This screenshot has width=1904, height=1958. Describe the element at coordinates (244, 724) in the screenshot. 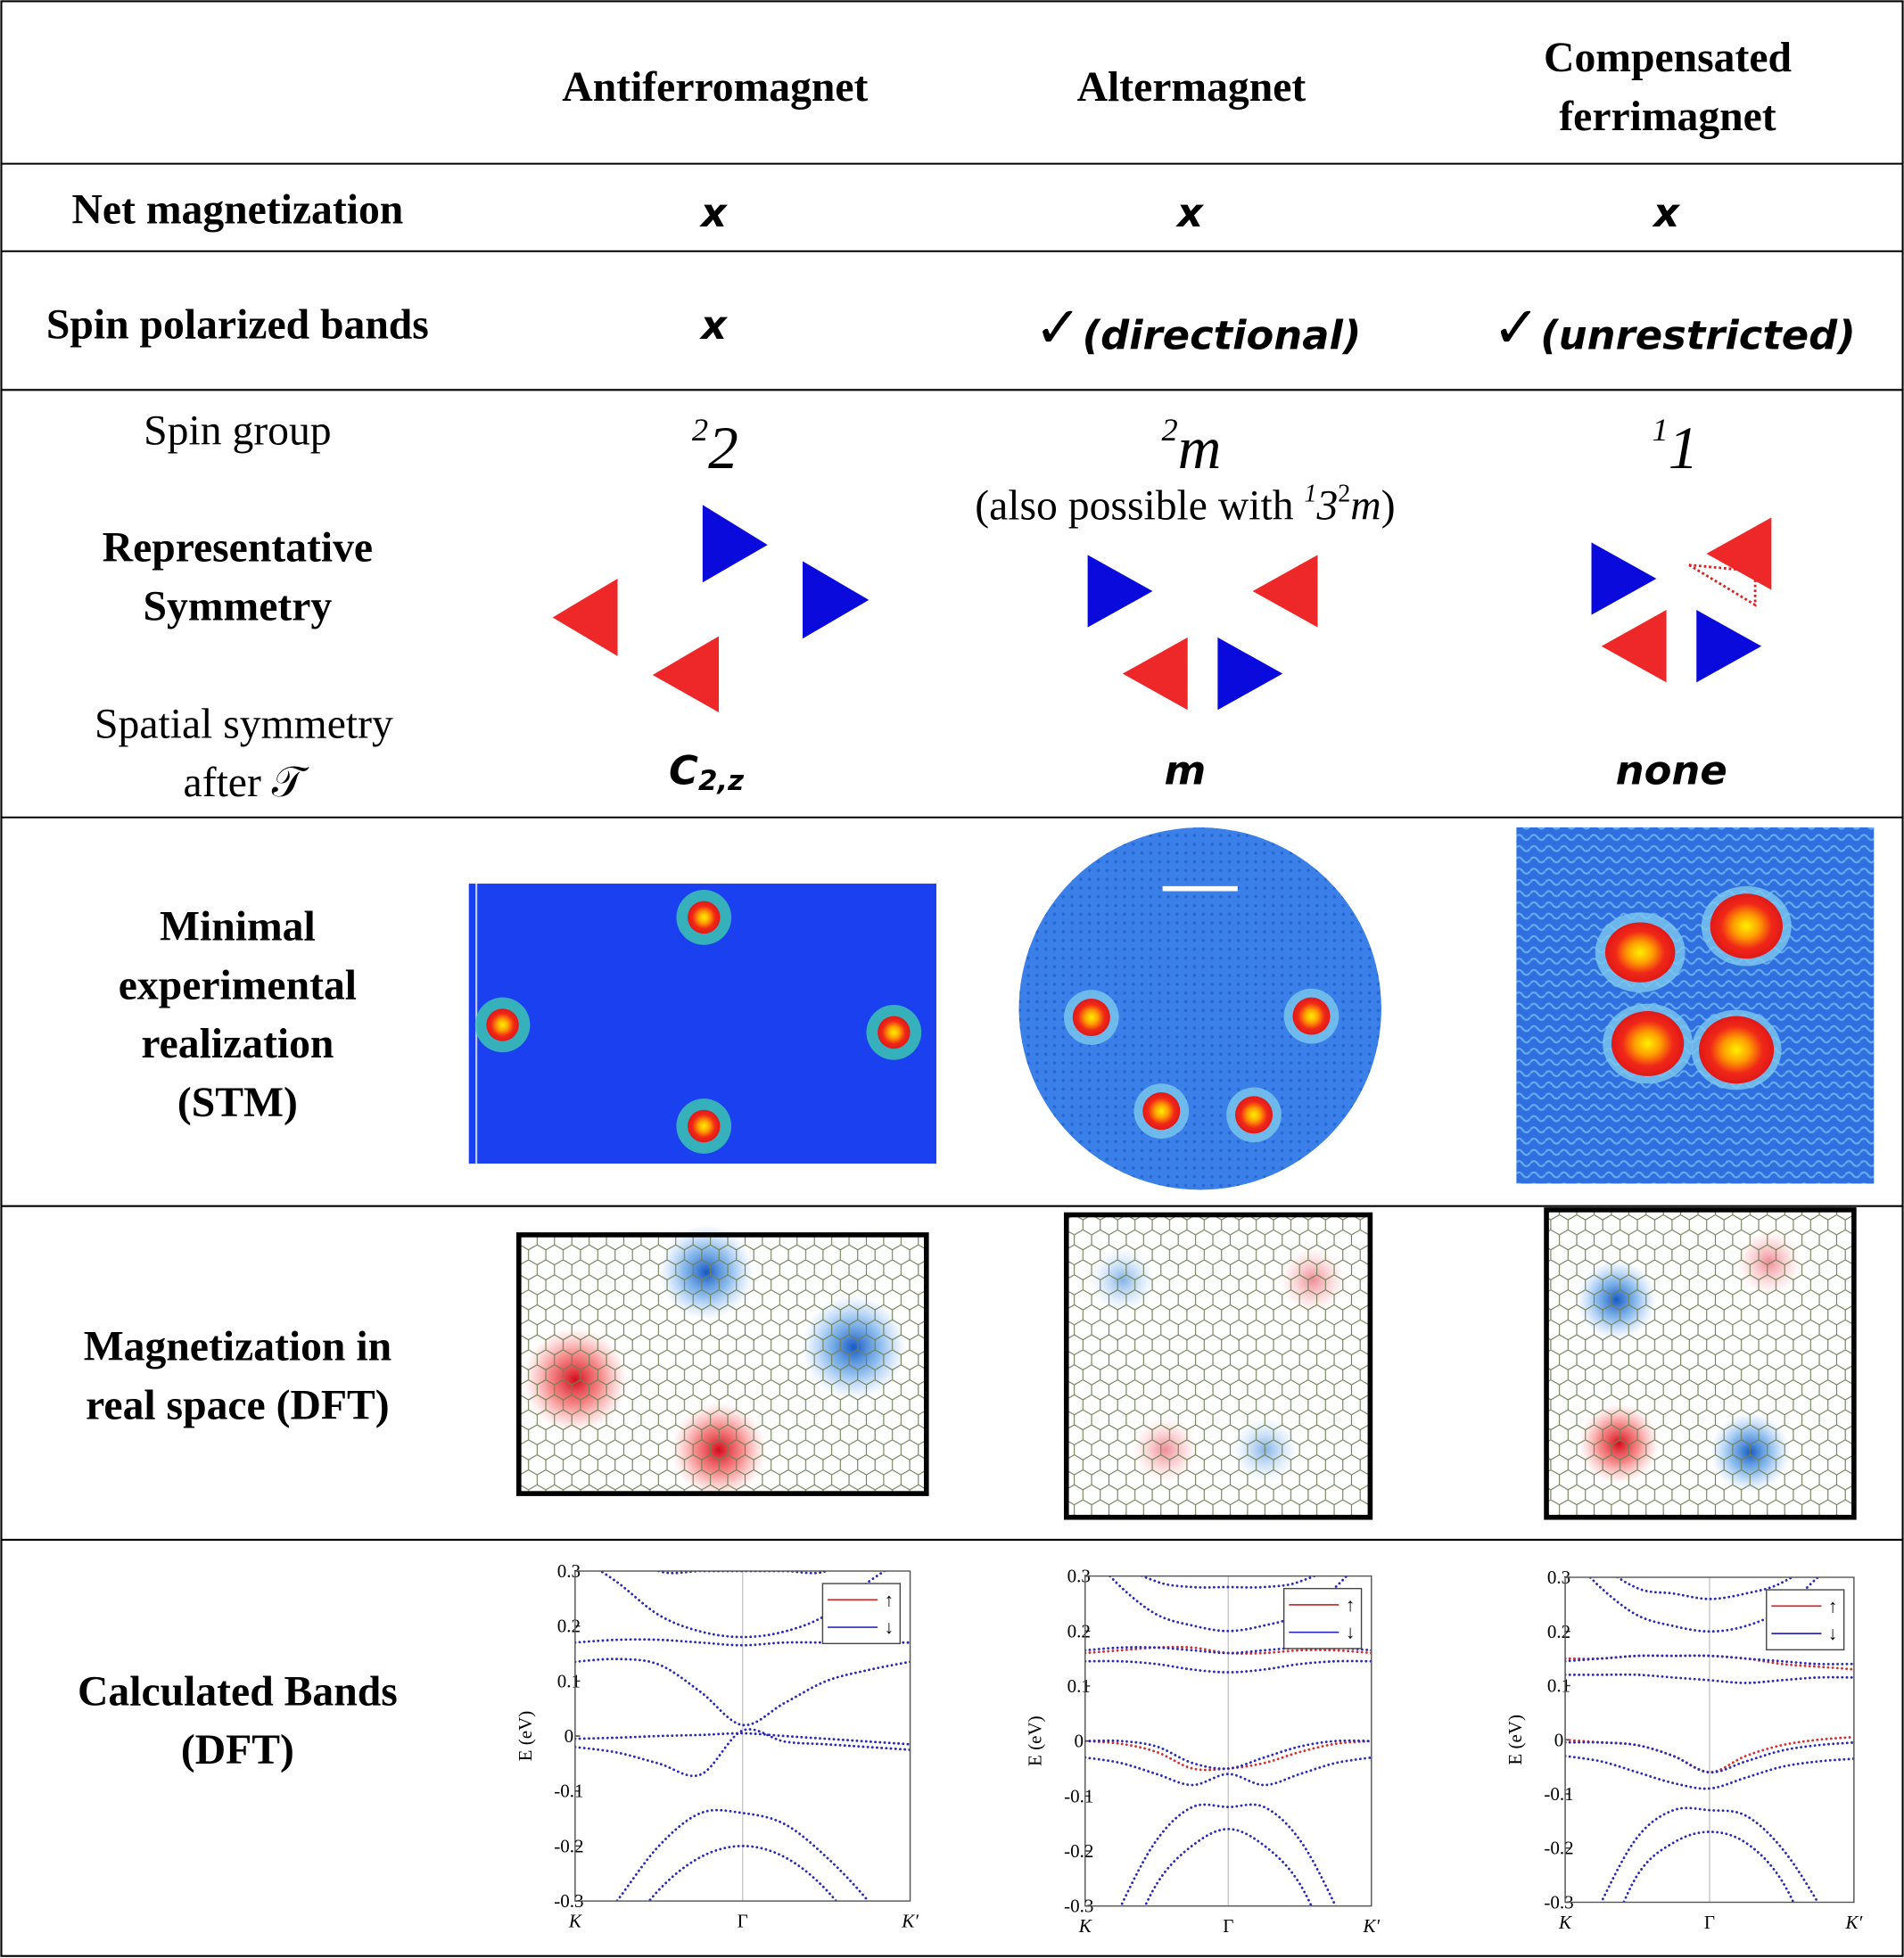

I see `row-label: Spatial symmetry` at that location.